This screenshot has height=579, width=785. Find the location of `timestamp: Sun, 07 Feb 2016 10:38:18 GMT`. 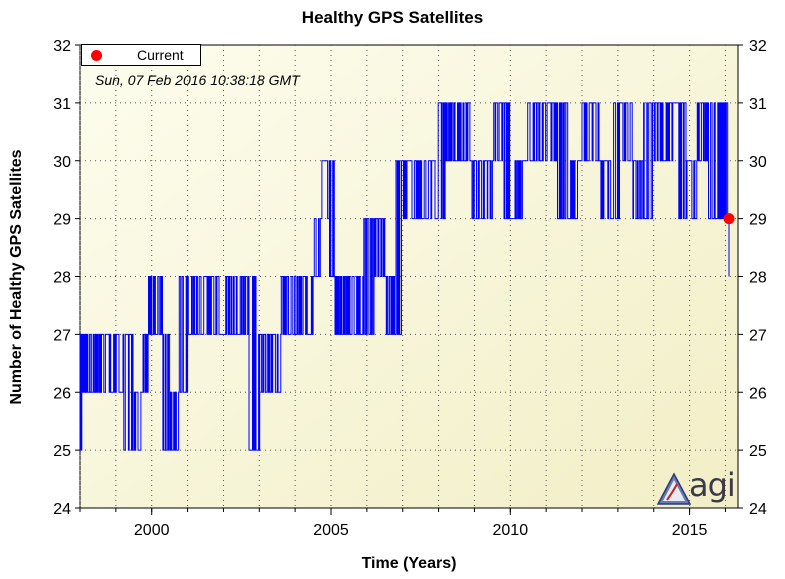

timestamp: Sun, 07 Feb 2016 10:38:18 GMT is located at coordinates (197, 80).